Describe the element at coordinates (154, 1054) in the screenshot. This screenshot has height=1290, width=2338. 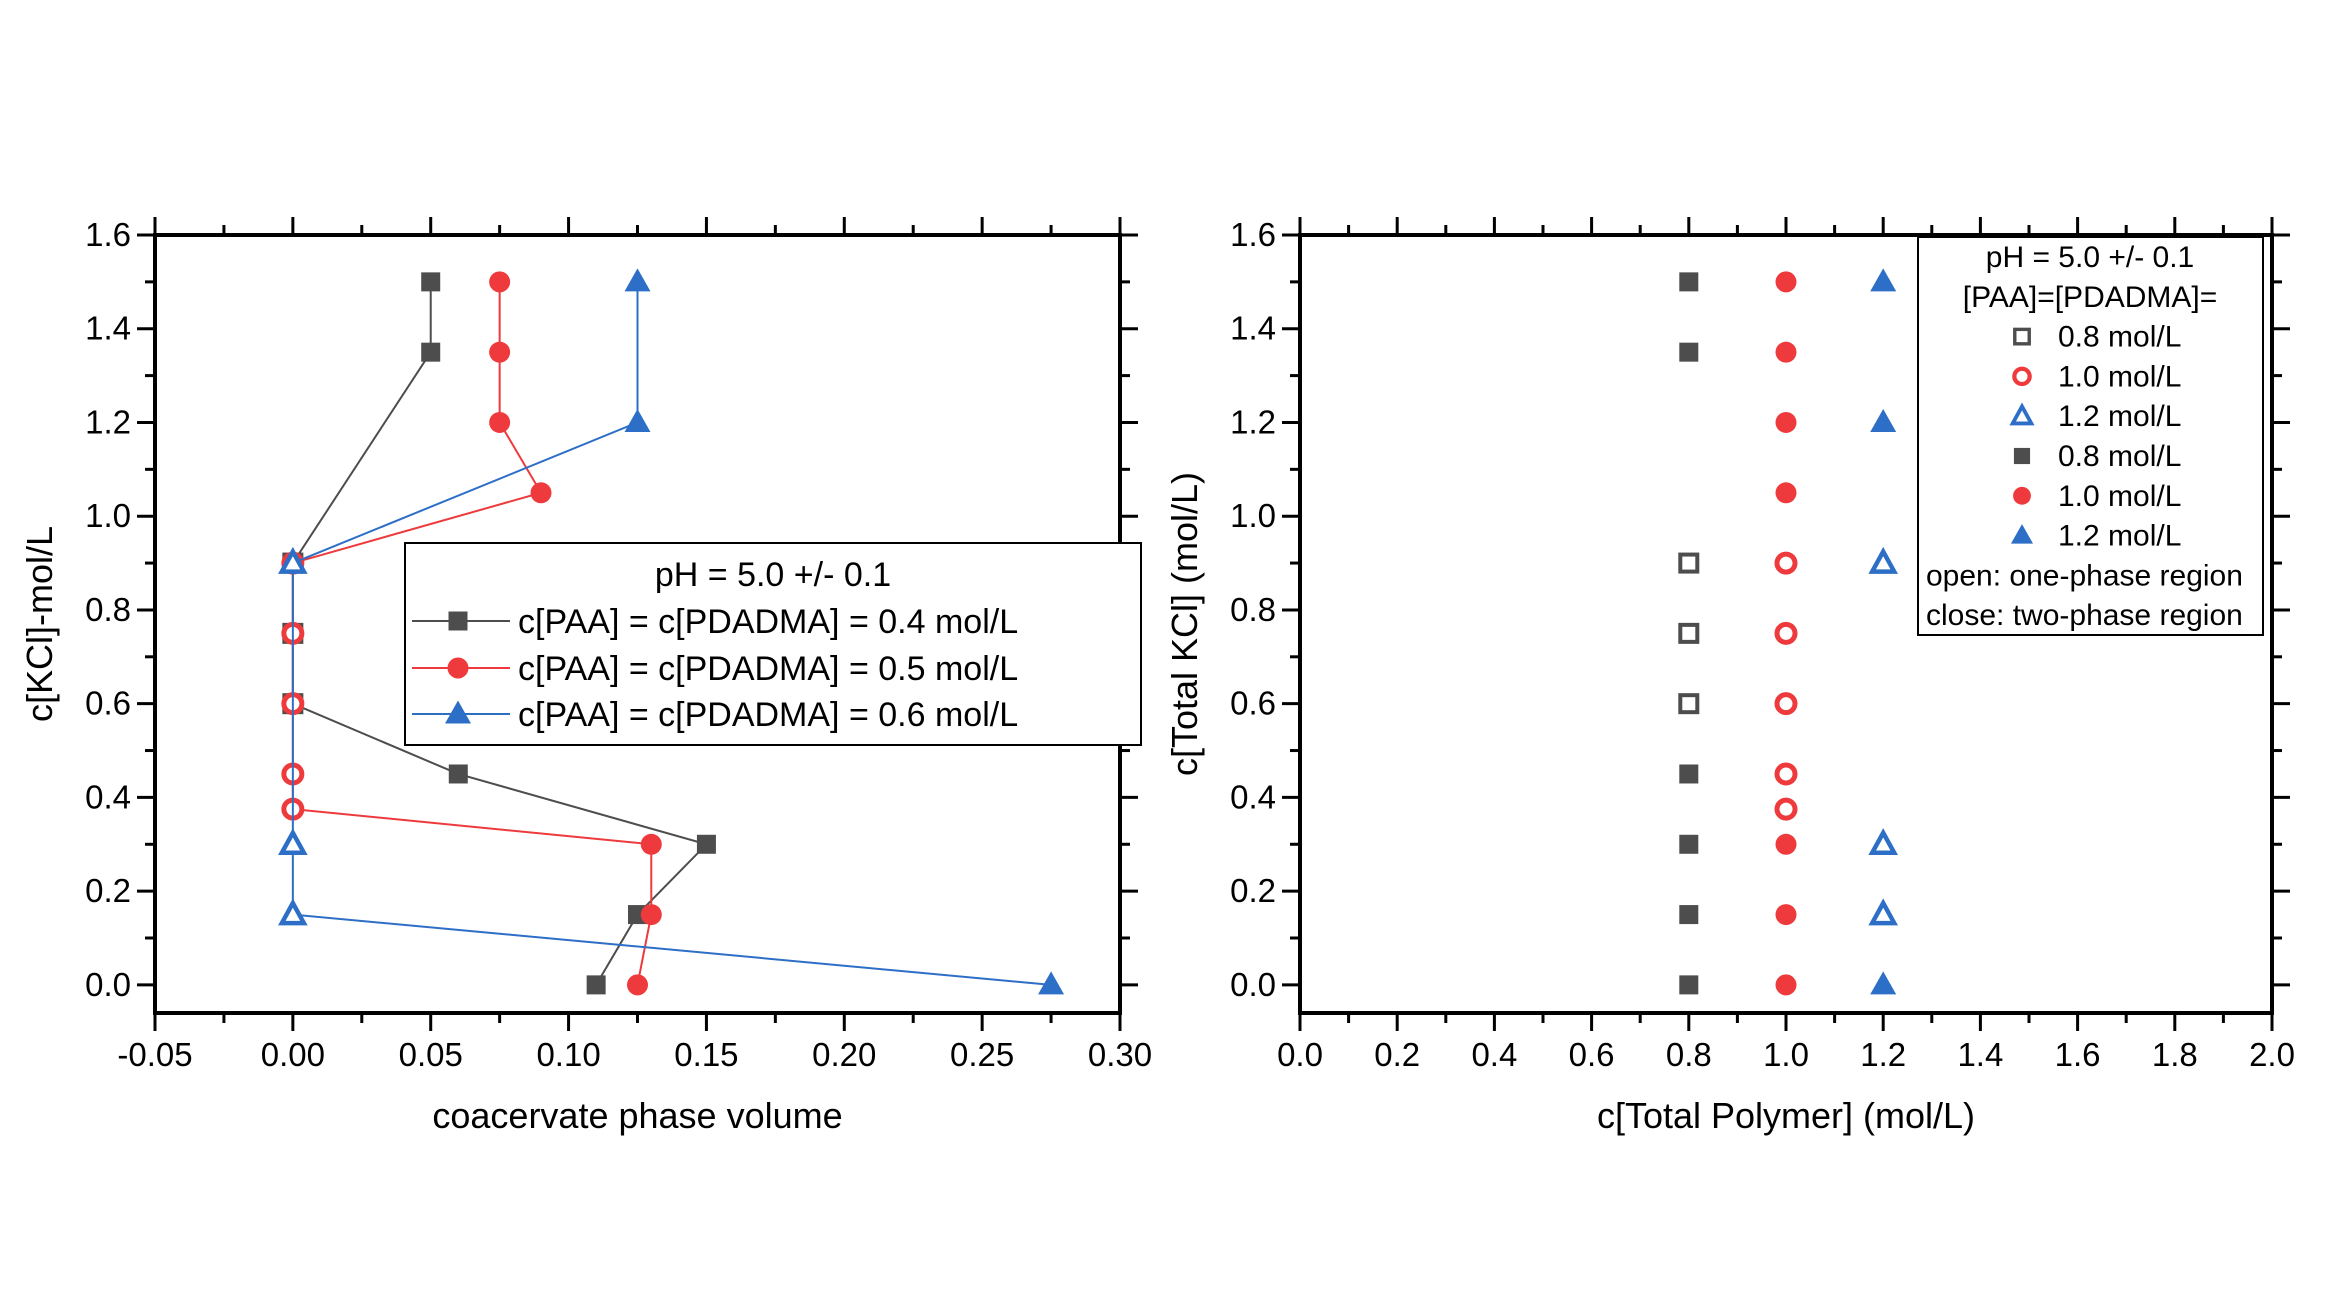
I see `x-tick-label: -0.05` at that location.